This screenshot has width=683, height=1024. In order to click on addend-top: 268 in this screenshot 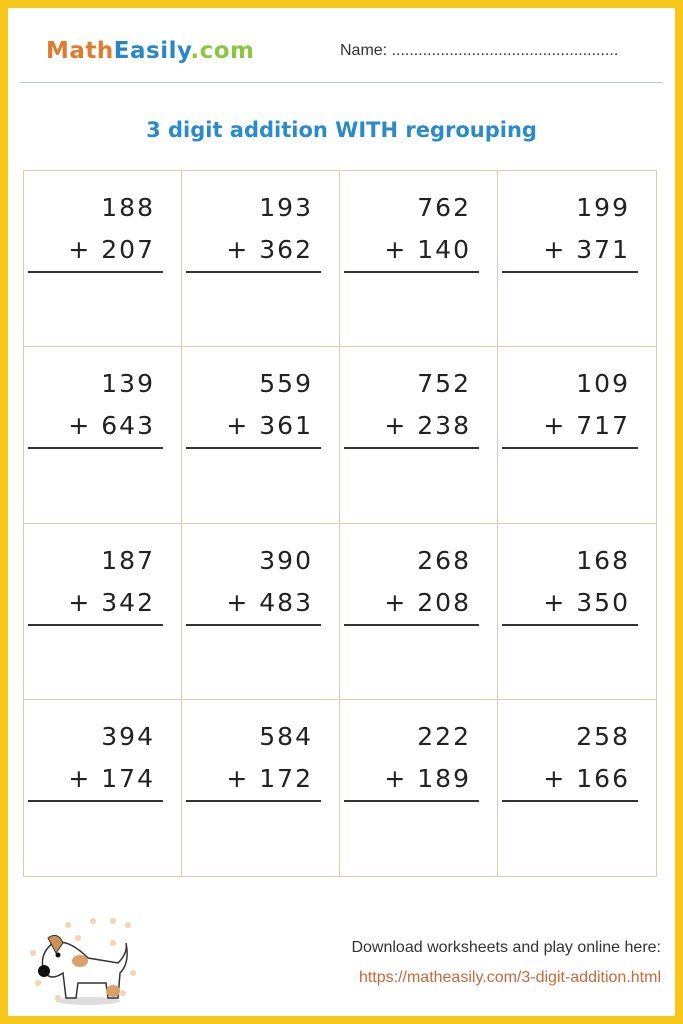, I will do `click(444, 560)`.